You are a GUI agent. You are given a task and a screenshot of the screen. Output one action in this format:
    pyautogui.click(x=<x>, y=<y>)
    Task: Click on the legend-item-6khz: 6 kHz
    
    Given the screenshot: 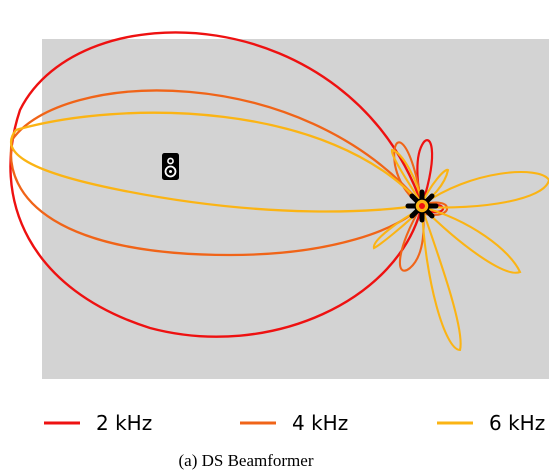 What is the action you would take?
    pyautogui.click(x=491, y=423)
    